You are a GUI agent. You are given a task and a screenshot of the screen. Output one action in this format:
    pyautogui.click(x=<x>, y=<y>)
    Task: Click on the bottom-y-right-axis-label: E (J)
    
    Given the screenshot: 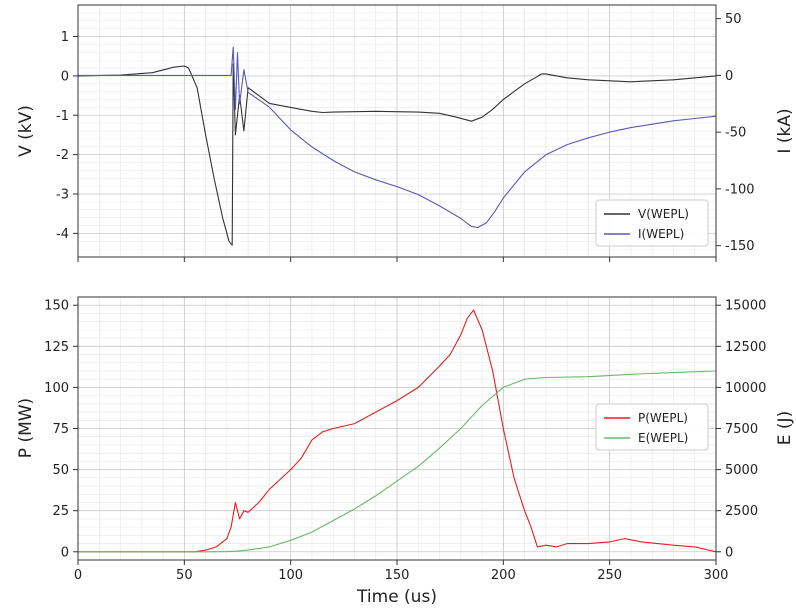 What is the action you would take?
    pyautogui.click(x=785, y=428)
    